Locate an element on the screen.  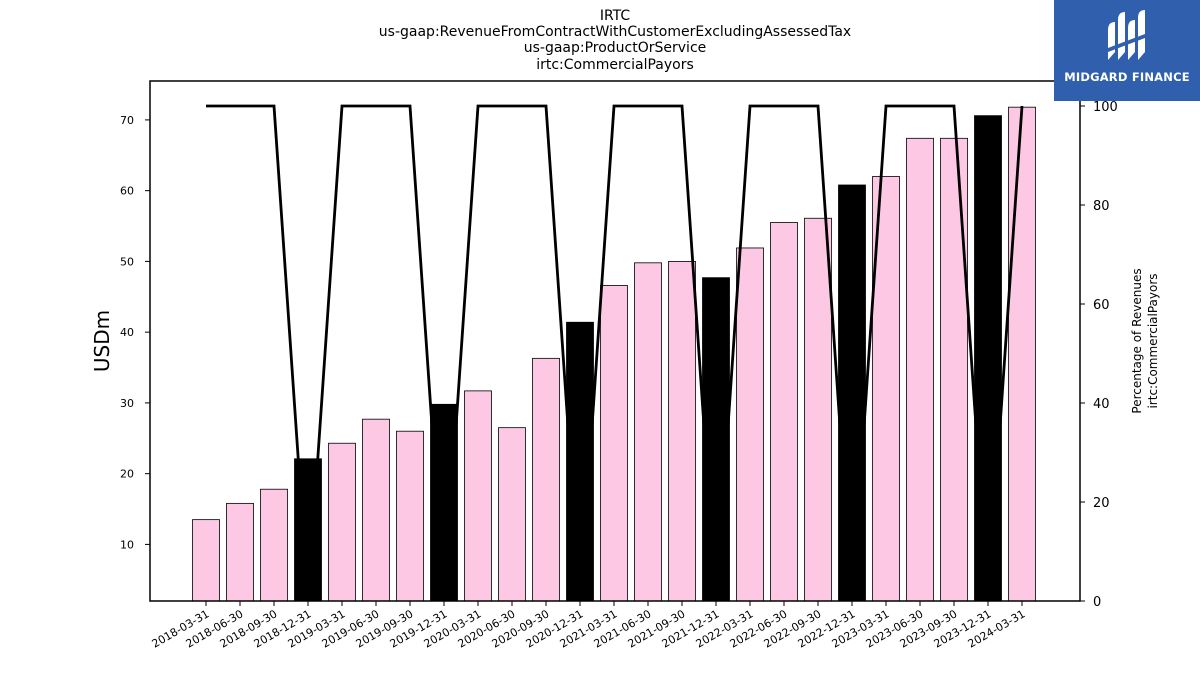
right-tick-label-40: 40 is located at coordinates (1101, 404).